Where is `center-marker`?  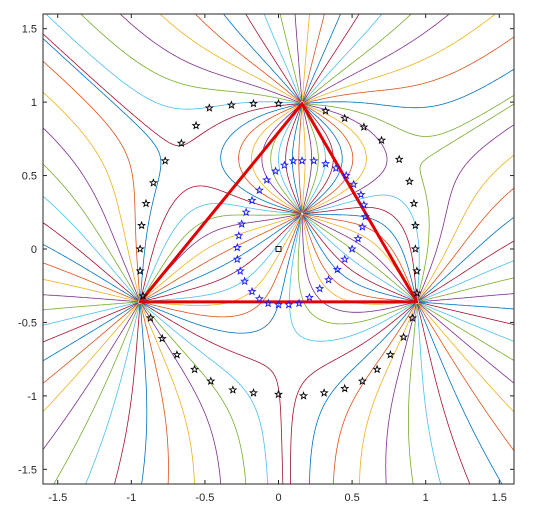 center-marker is located at coordinates (278, 249).